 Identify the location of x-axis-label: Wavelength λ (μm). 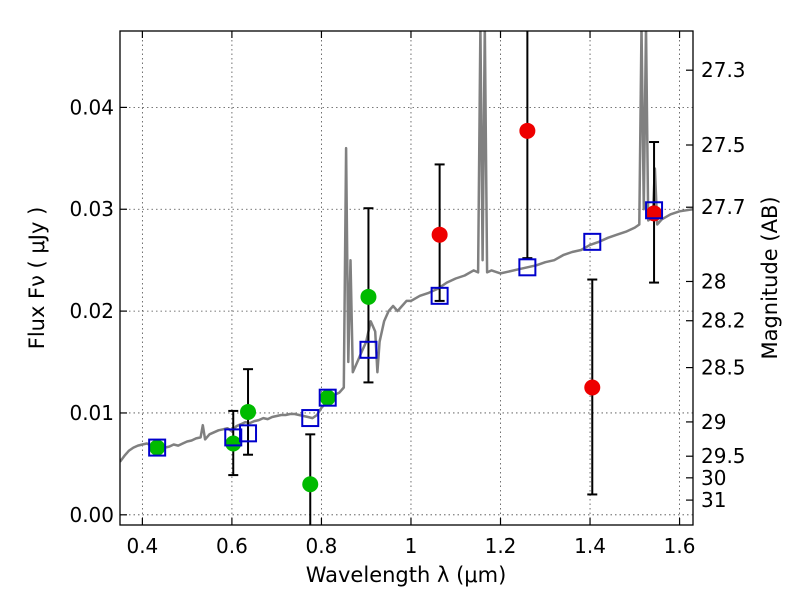
(406, 575).